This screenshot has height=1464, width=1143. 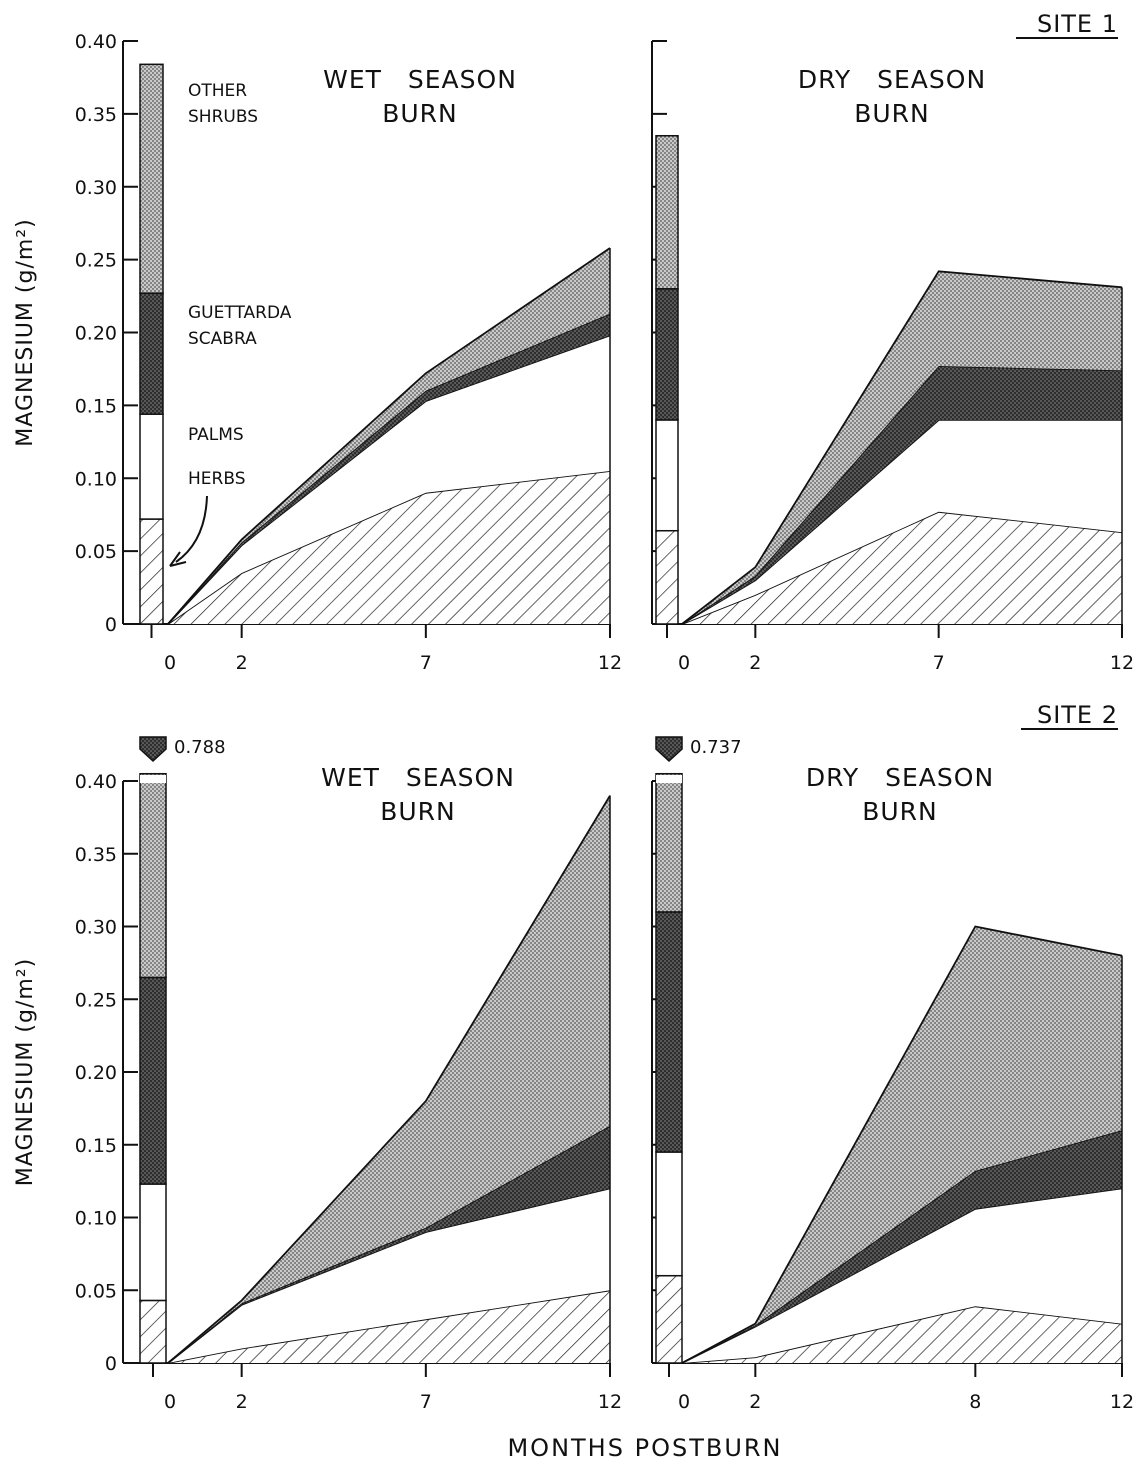 What do you see at coordinates (217, 91) in the screenshot?
I see `legend-other-shrubs-line1: OTHER` at bounding box center [217, 91].